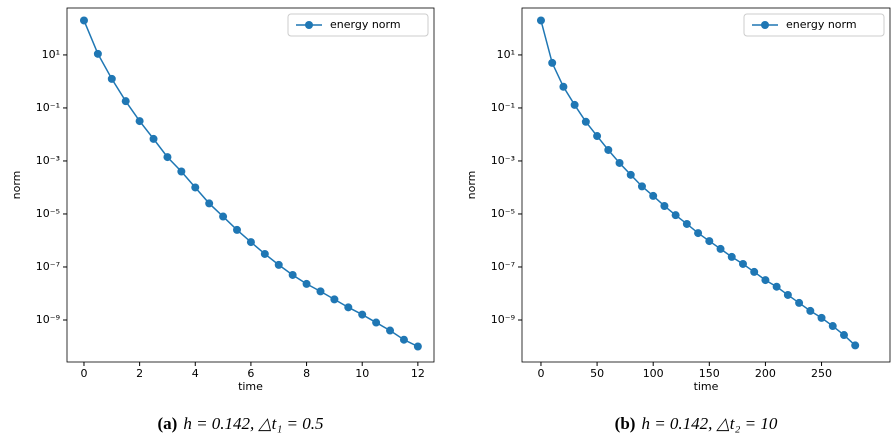 This screenshot has width=892, height=445. Describe the element at coordinates (653, 373) in the screenshot. I see `x-tick-label: 100` at that location.